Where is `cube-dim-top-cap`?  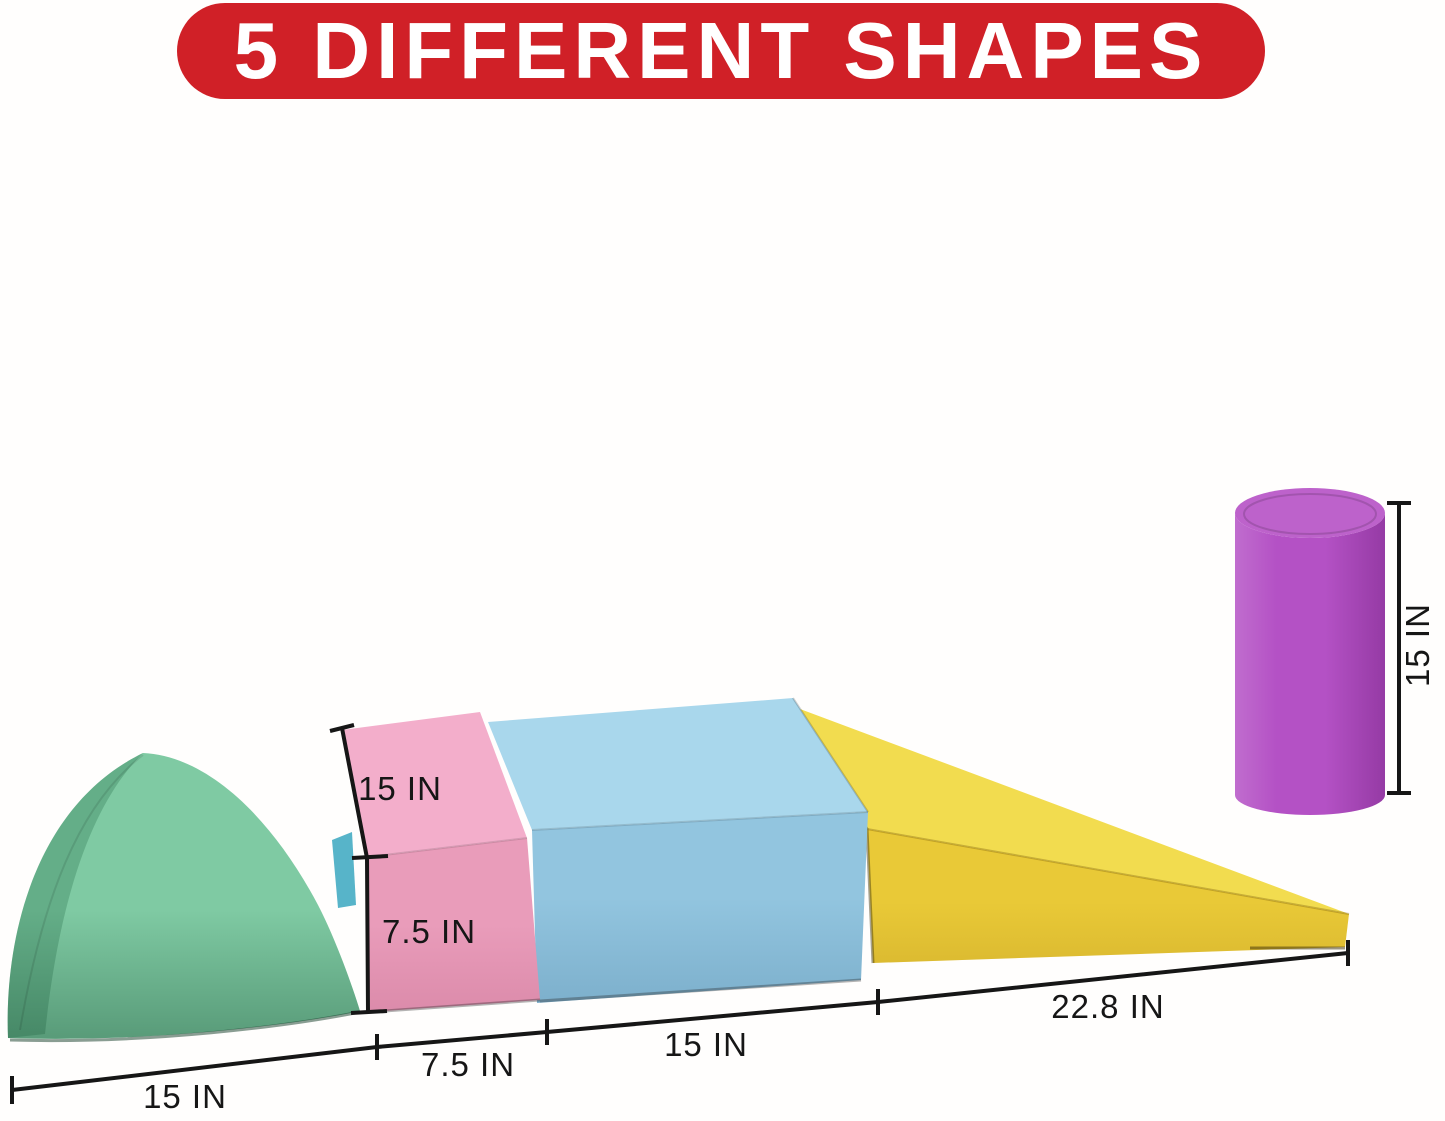
cube-dim-top-cap is located at coordinates (342, 728).